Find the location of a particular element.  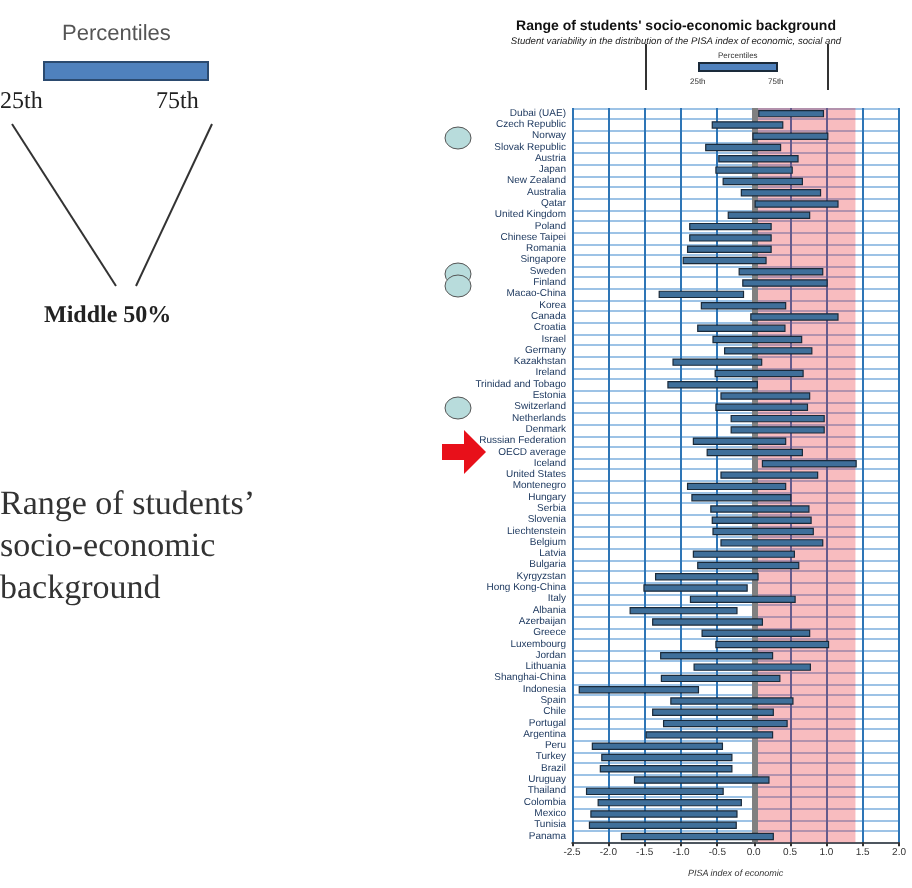

text: 25th is located at coordinates (21, 101).